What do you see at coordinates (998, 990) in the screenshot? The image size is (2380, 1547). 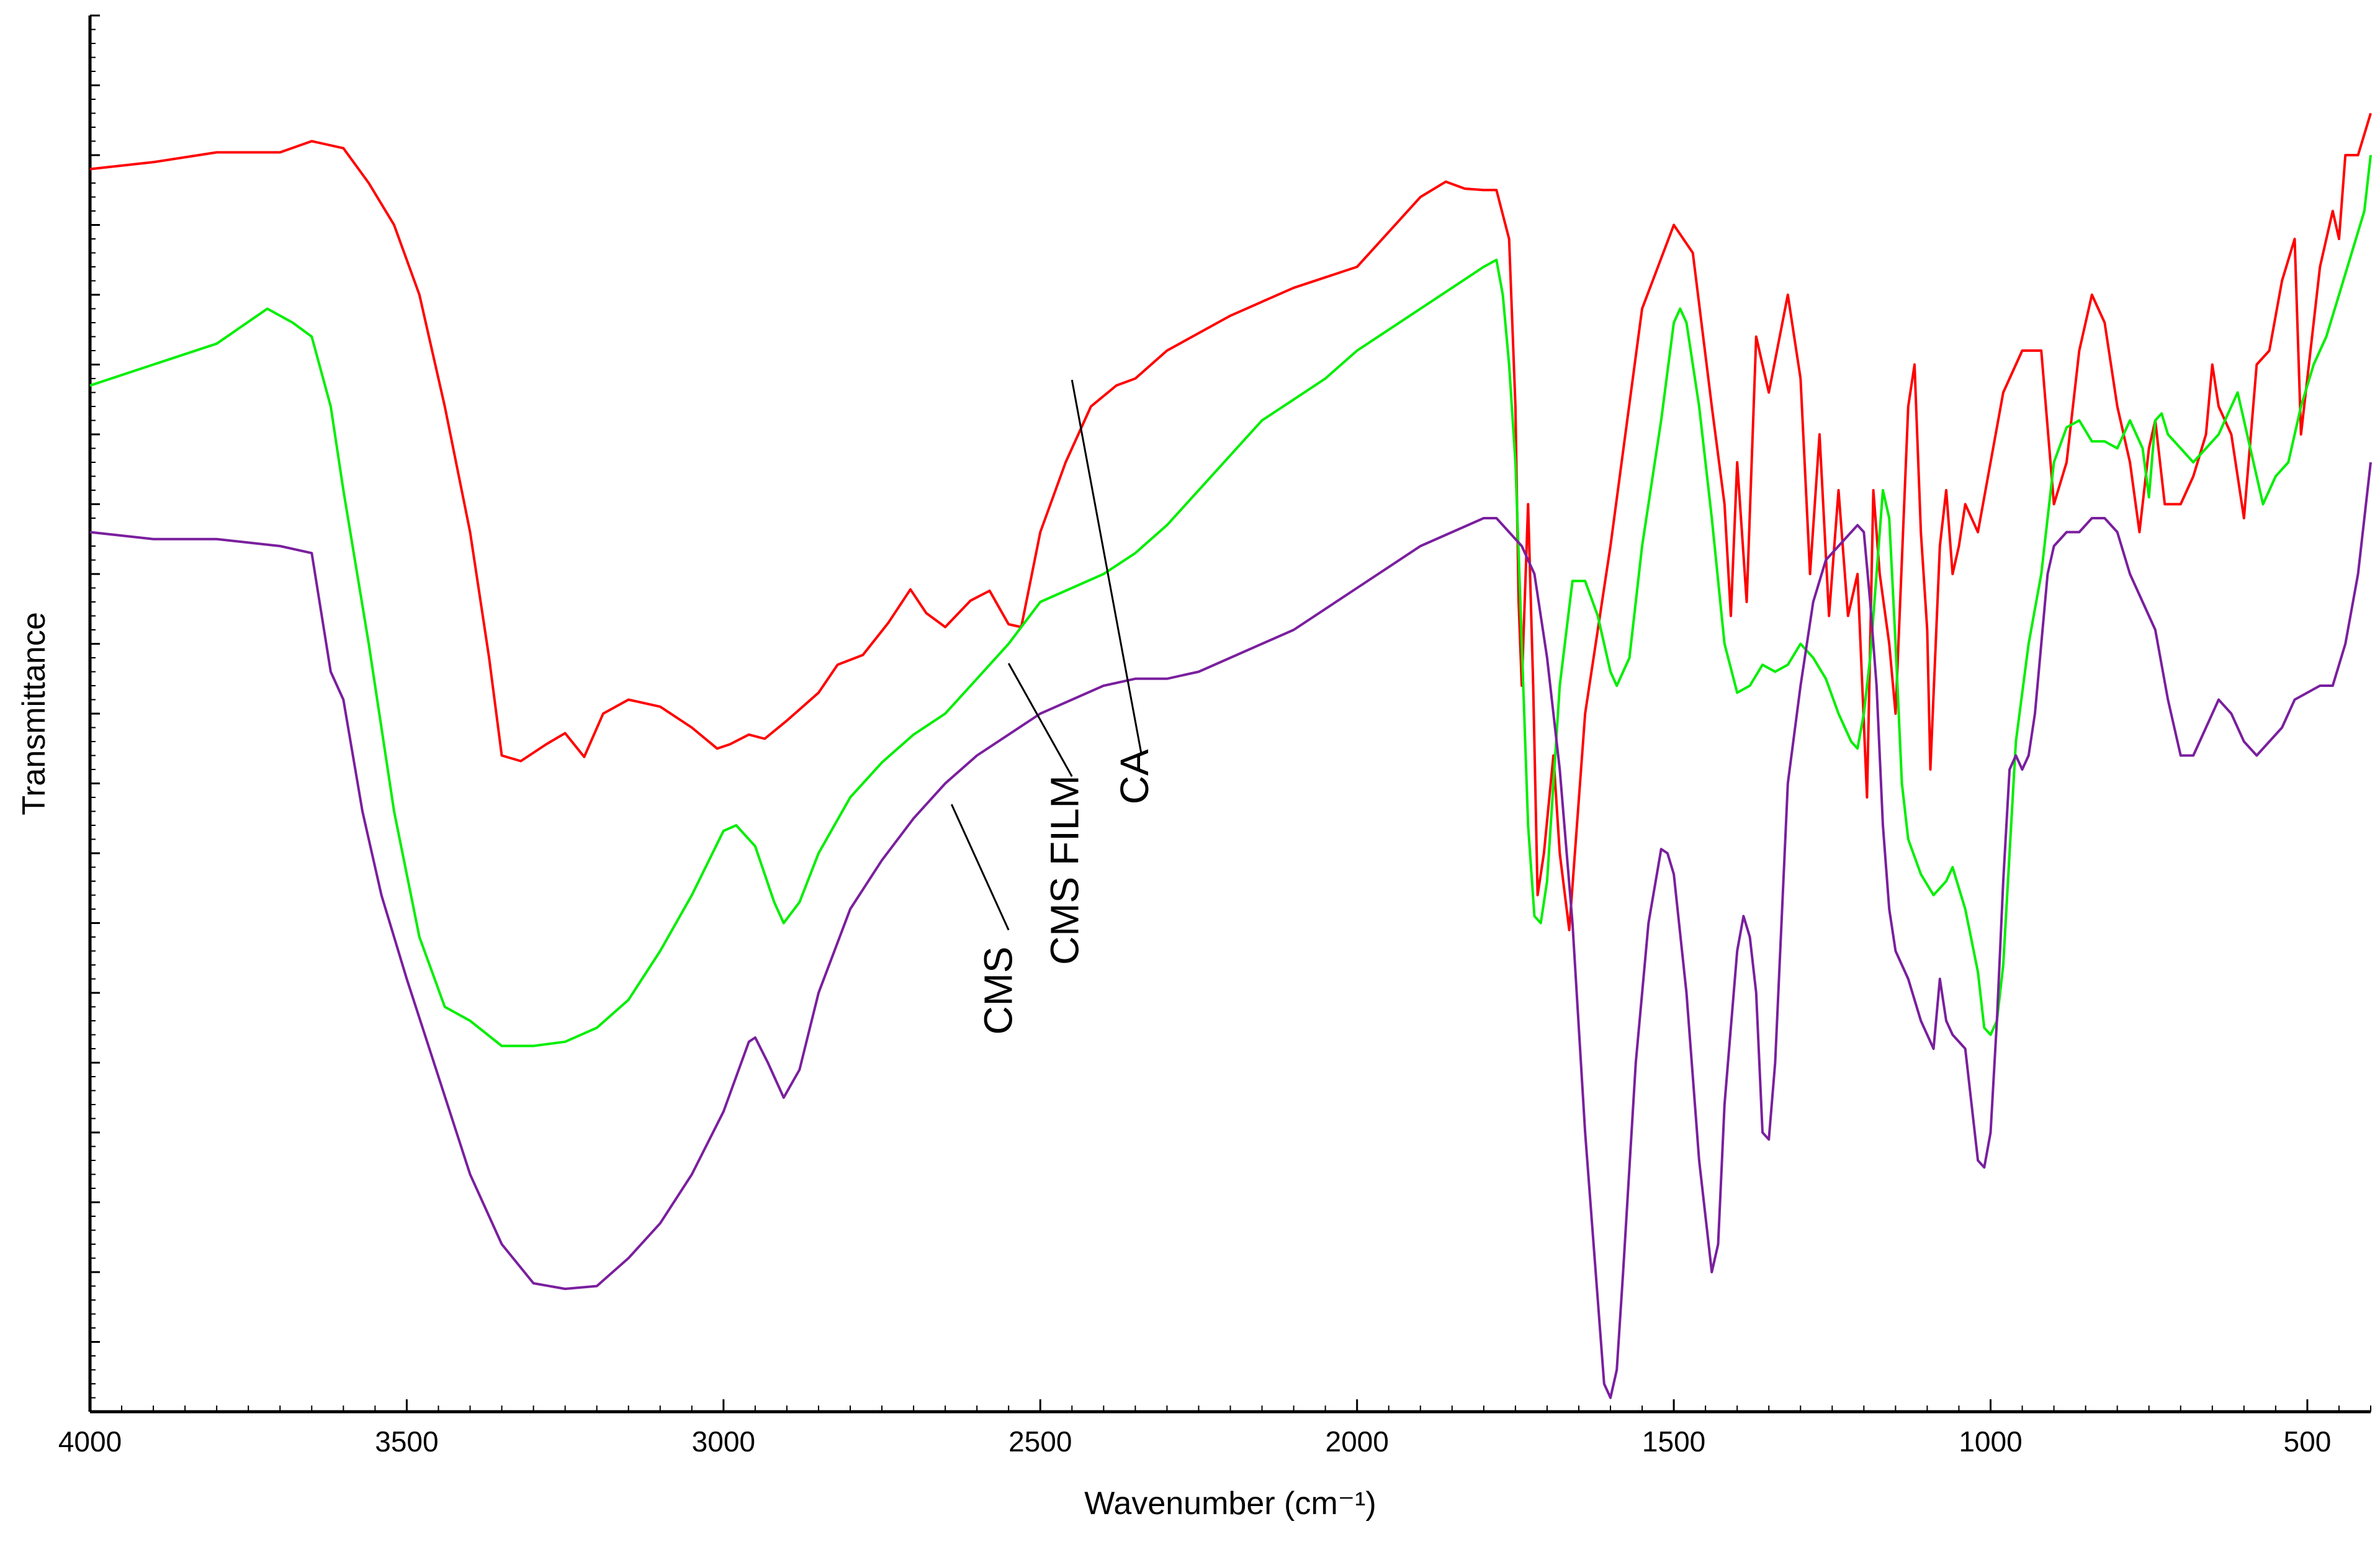 I see `annotation-label: CMS` at bounding box center [998, 990].